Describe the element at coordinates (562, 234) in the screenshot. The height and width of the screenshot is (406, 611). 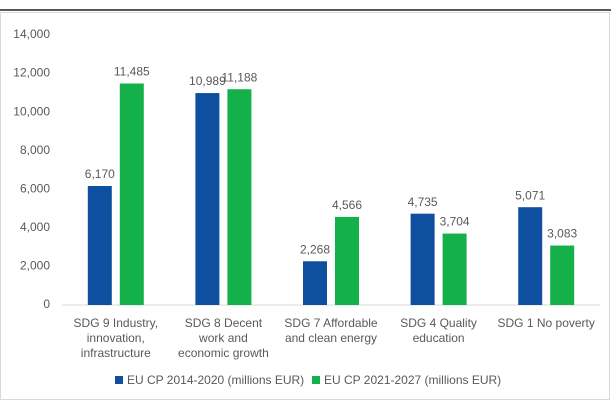
I see `value-label: 3,083` at that location.